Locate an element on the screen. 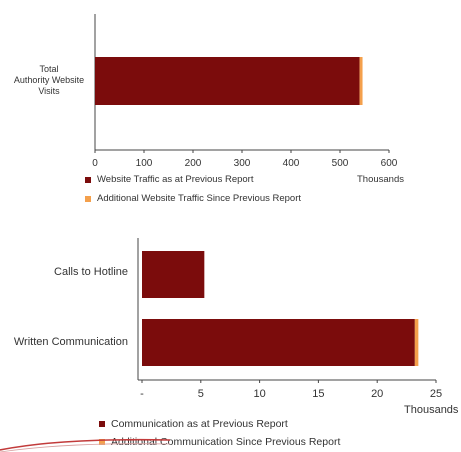 This screenshot has width=461, height=452. chart1-legend-item-1: Website Traffic as at Previous Report is located at coordinates (169, 179).